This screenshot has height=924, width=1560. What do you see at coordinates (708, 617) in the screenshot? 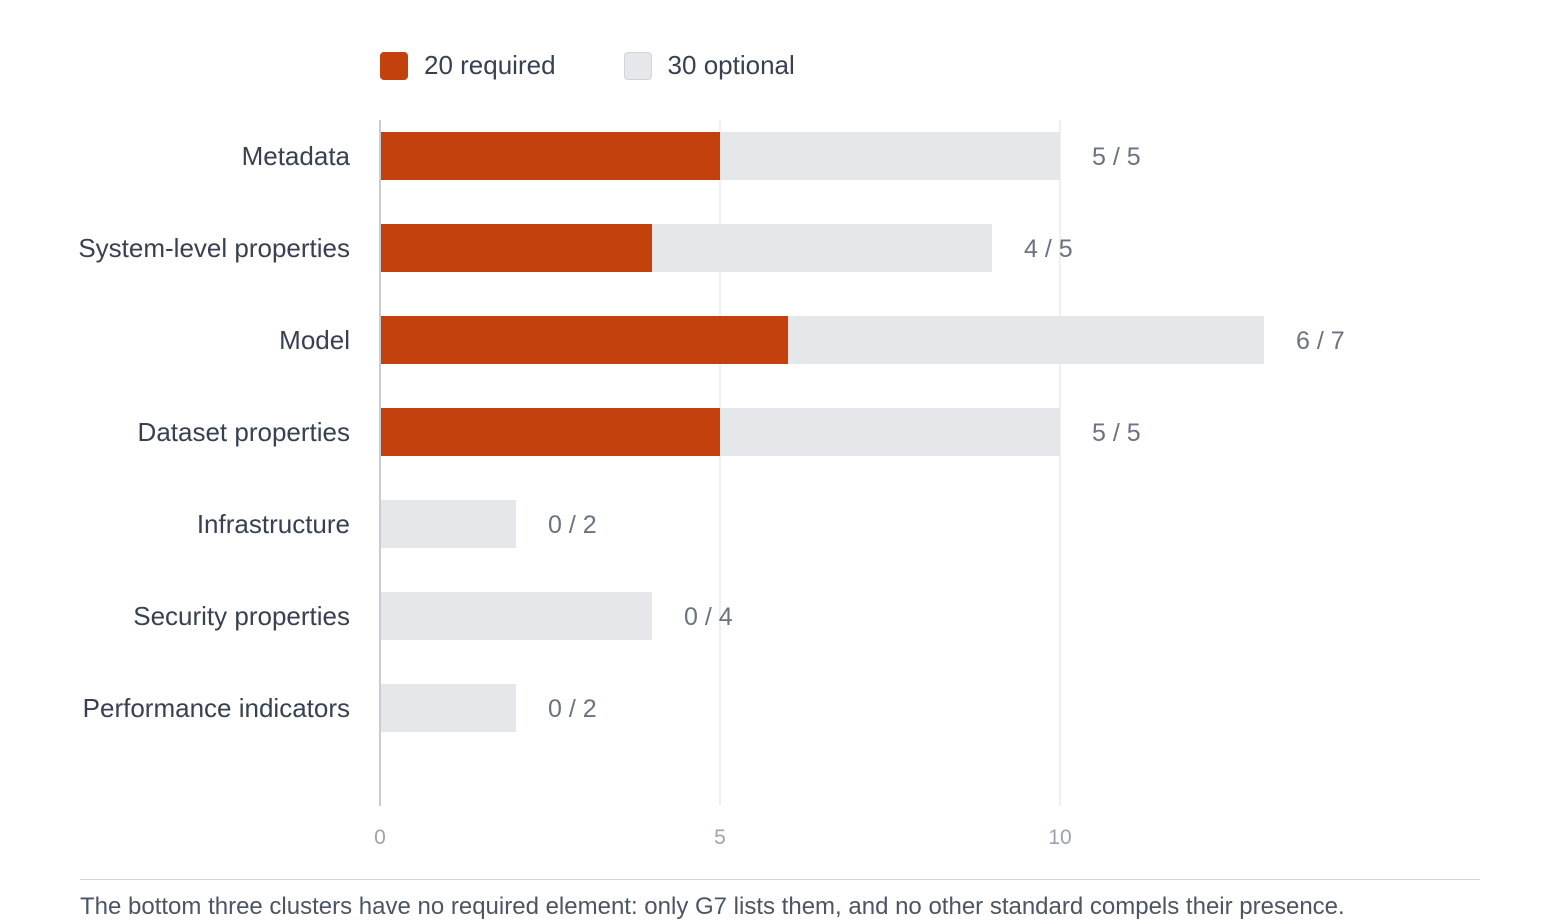
I see `value-label-5: 0 / 4` at bounding box center [708, 617].